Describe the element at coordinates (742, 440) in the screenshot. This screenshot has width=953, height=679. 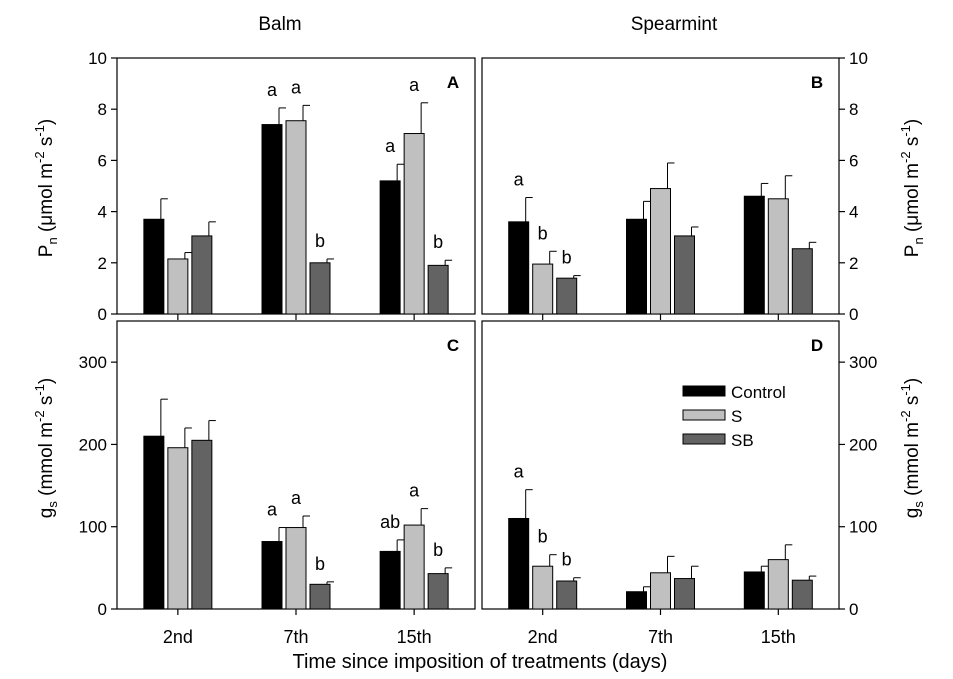
I see `legend-label-sb: SB` at that location.